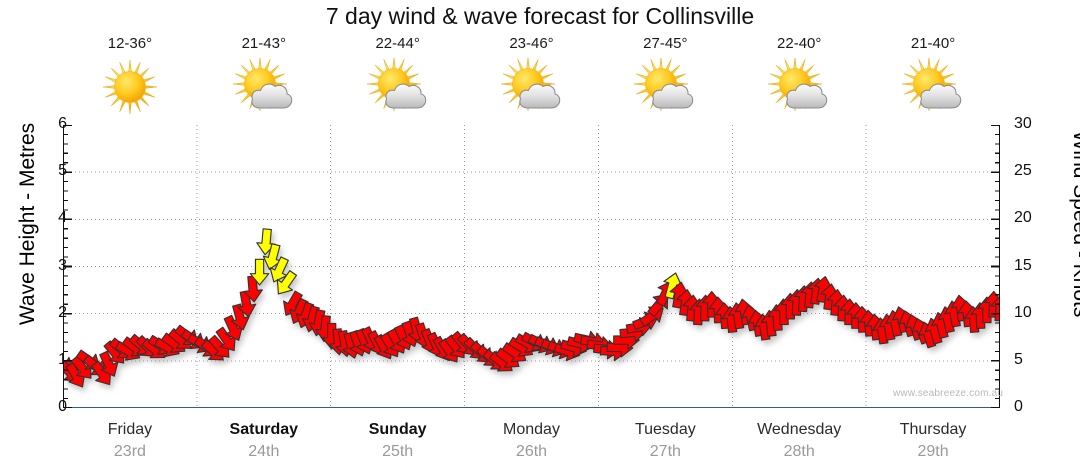  Describe the element at coordinates (799, 451) in the screenshot. I see `day-date: 28th` at that location.